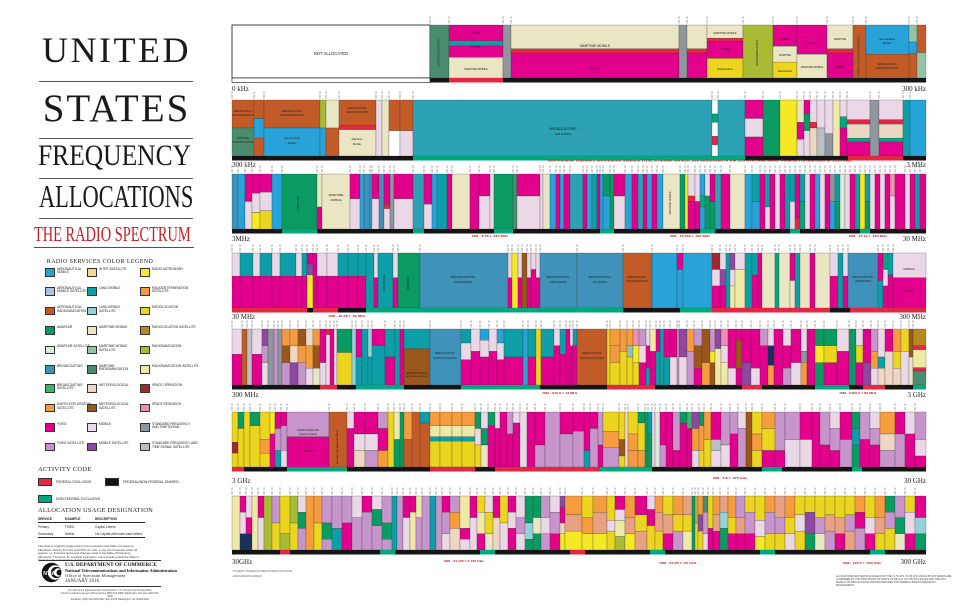 Image resolution: width=959 pixels, height=614 pixels. What do you see at coordinates (490, 236) in the screenshot?
I see `svg-text: ISM - 6.78 ± .015 MHz` at bounding box center [490, 236].